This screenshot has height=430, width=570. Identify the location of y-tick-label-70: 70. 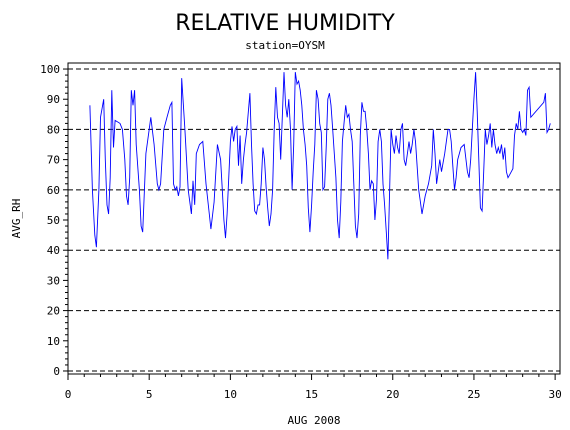
(53, 160).